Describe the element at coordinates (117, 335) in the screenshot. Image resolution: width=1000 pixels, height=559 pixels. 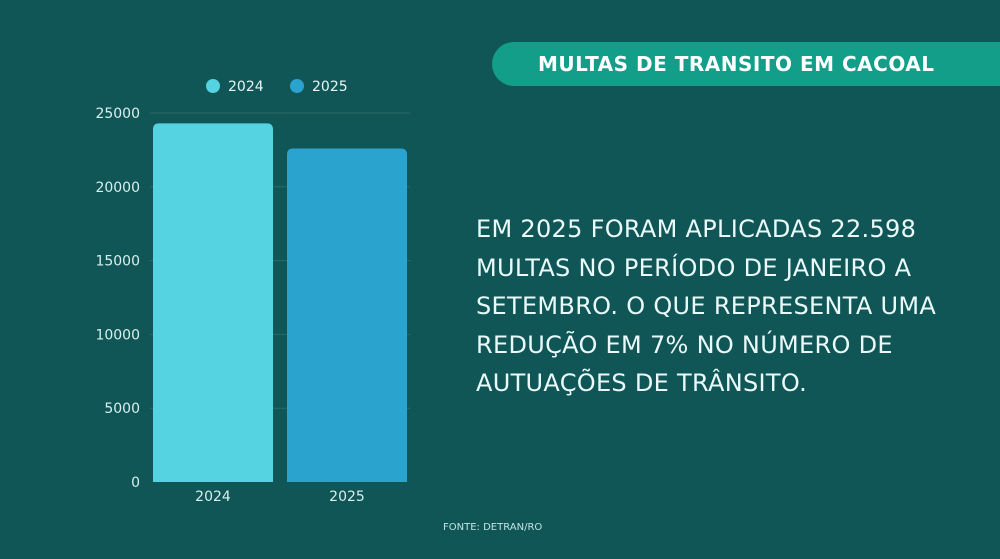
I see `y-tick-label: 10000` at that location.